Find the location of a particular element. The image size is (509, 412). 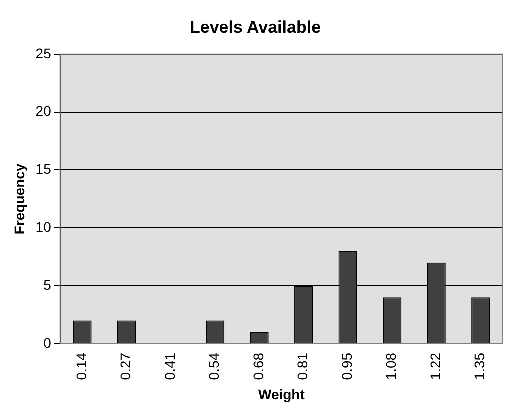

x-tick-label: 1.08 is located at coordinates (391, 366).